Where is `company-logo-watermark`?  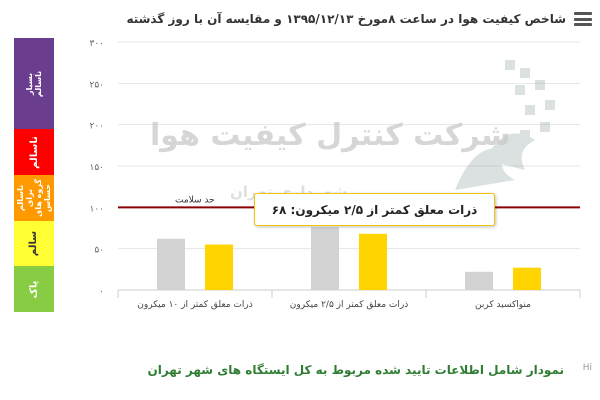 company-logo-watermark is located at coordinates (505, 125).